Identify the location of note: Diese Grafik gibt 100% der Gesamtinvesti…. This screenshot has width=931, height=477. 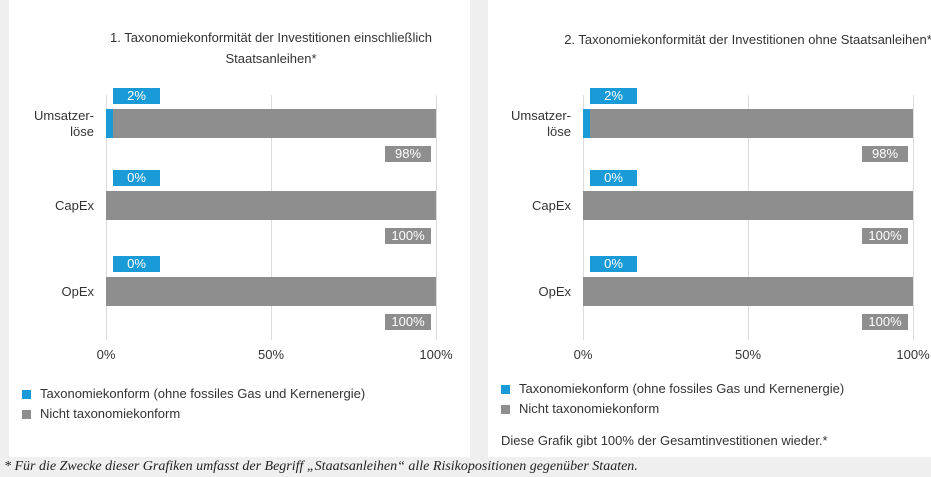
(664, 440).